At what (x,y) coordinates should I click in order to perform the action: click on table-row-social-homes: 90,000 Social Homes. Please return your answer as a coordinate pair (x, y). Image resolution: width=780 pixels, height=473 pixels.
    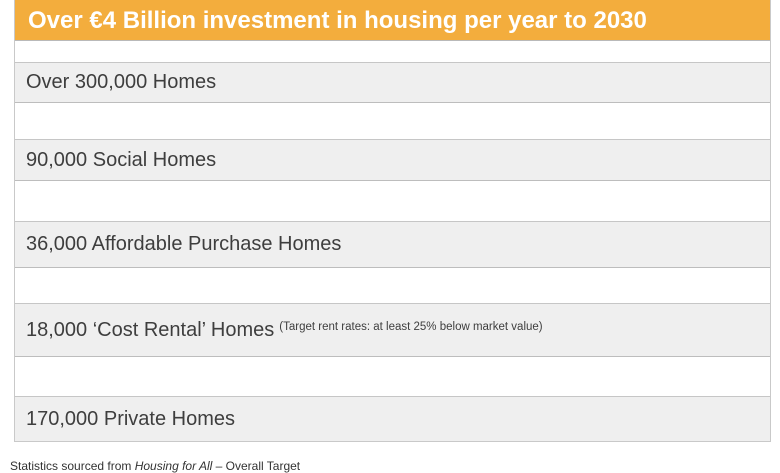
    Looking at the image, I should click on (392, 160).